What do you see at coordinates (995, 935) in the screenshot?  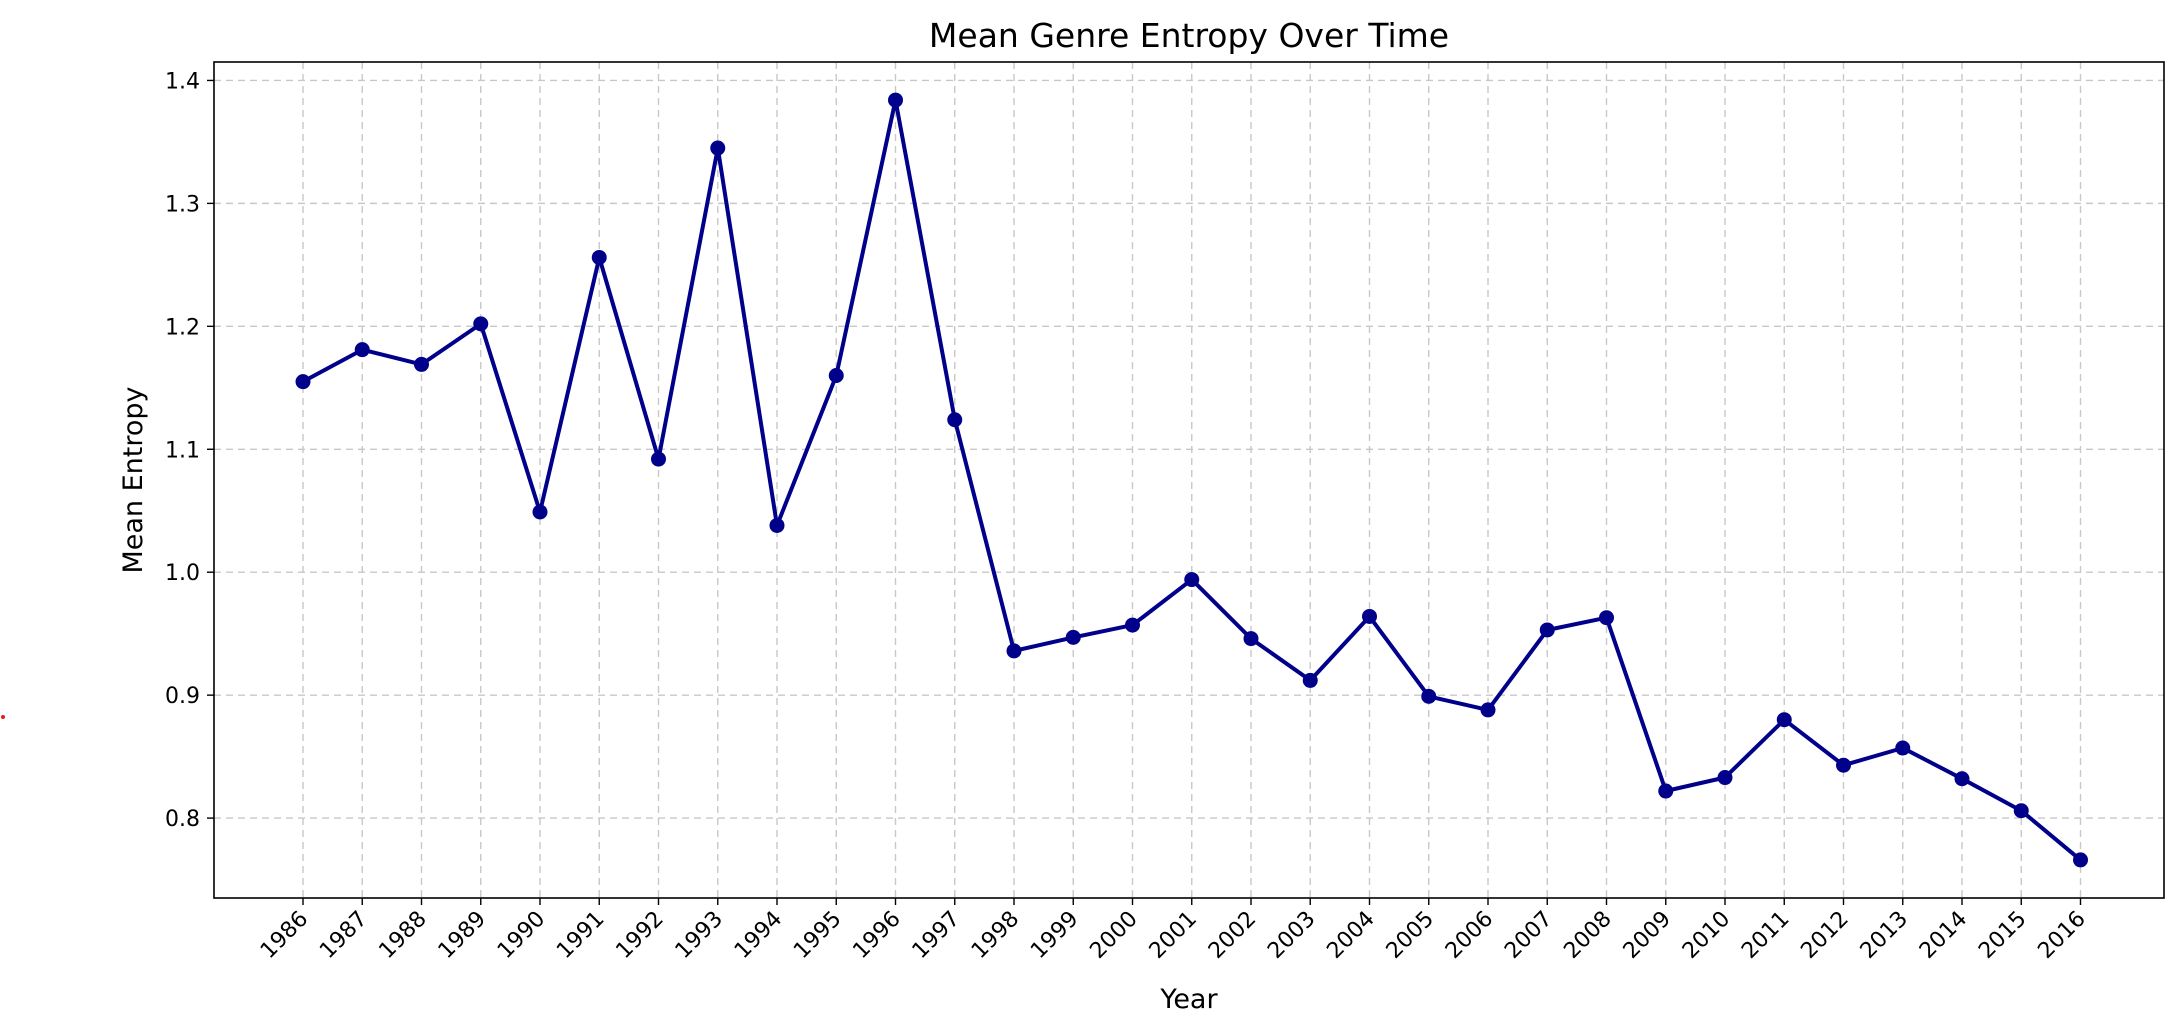 I see `x-tick-label: 1998` at bounding box center [995, 935].